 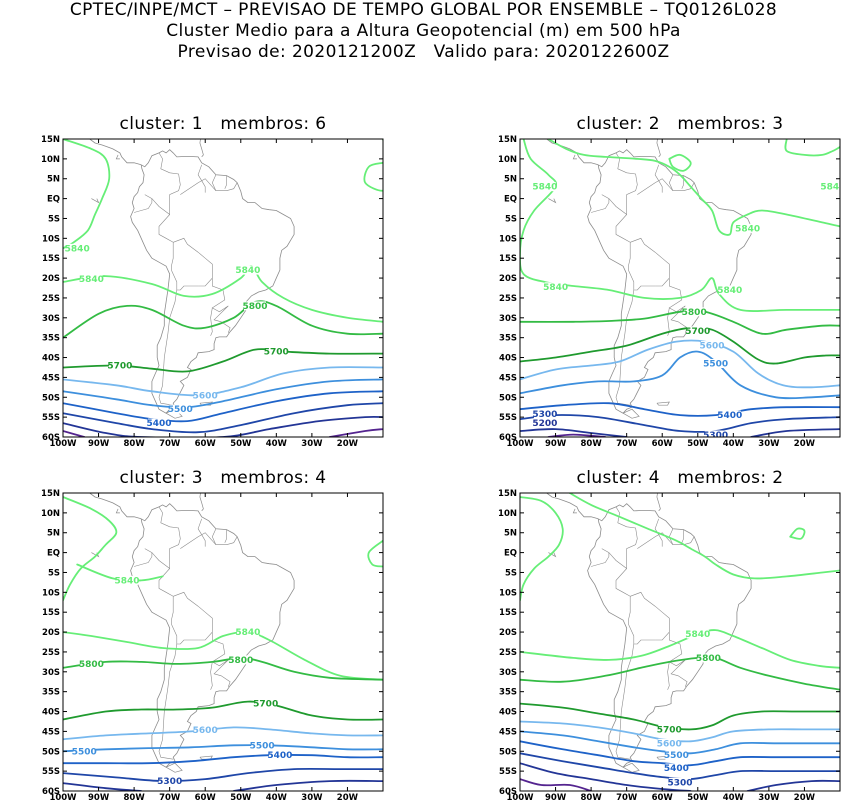 What do you see at coordinates (206, 444) in the screenshot?
I see `lon-tick-label: 60W` at bounding box center [206, 444].